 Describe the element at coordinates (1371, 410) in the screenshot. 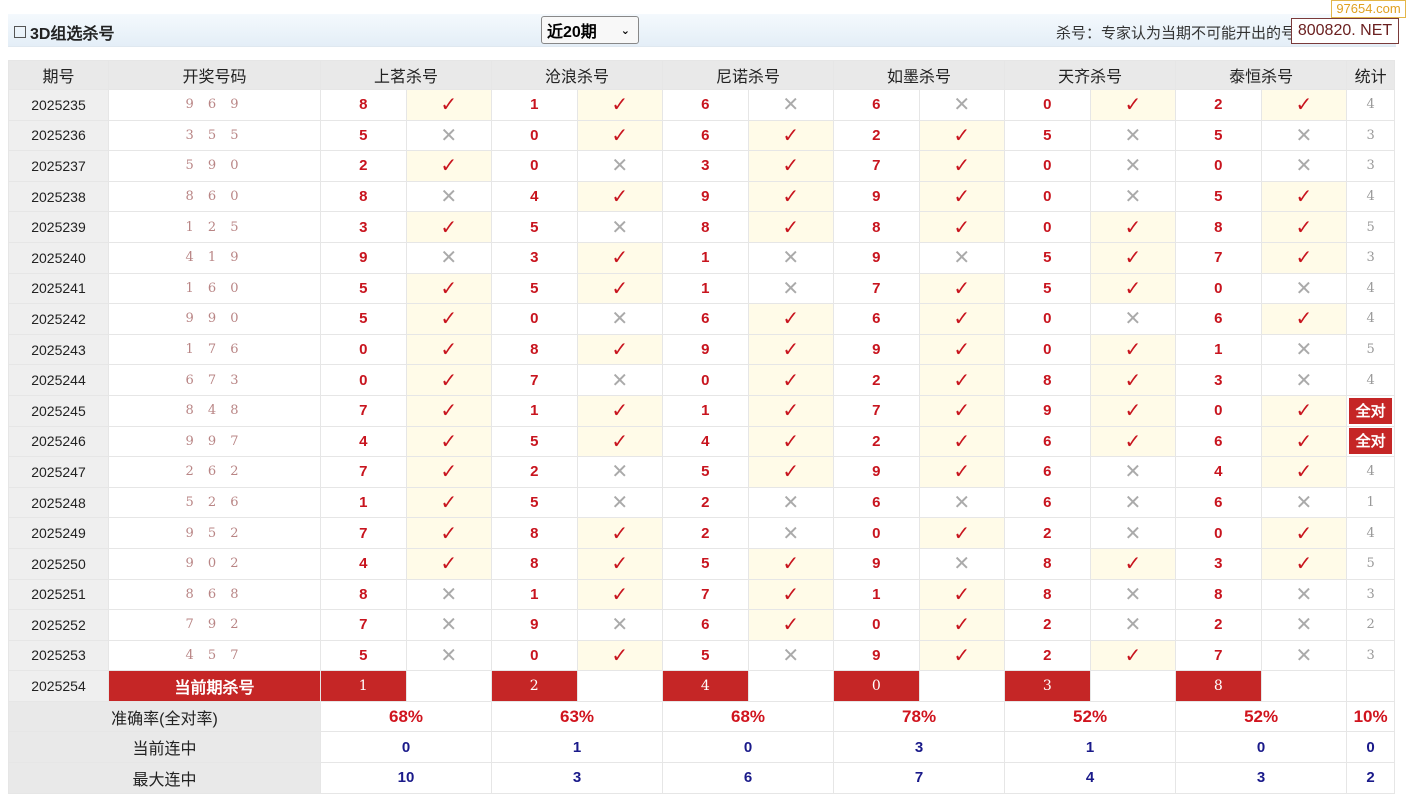

I see `stat-cell: 全对` at that location.